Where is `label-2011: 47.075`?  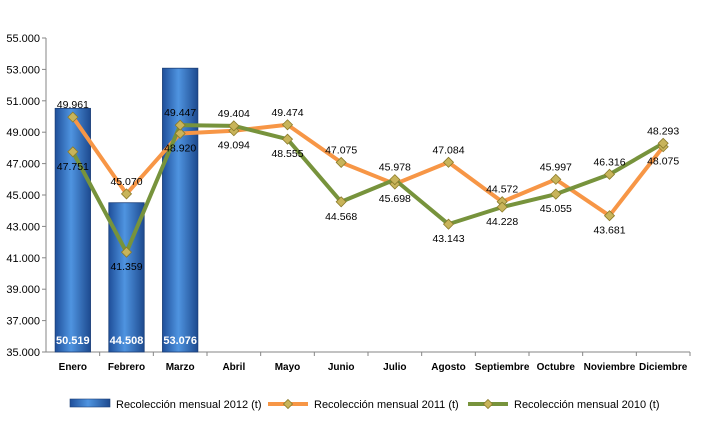 label-2011: 47.075 is located at coordinates (341, 150).